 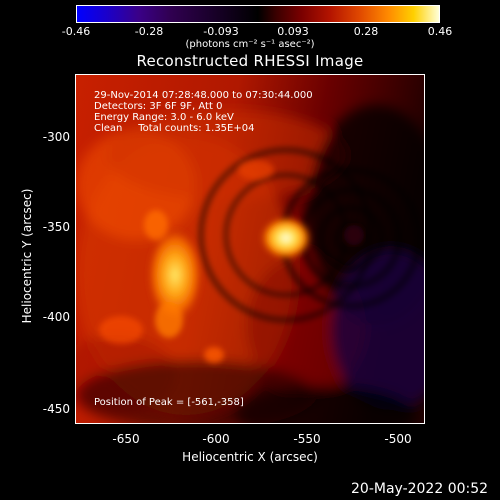 What do you see at coordinates (169, 402) in the screenshot?
I see `peak-position: Position of Peak = [-561,-358]` at bounding box center [169, 402].